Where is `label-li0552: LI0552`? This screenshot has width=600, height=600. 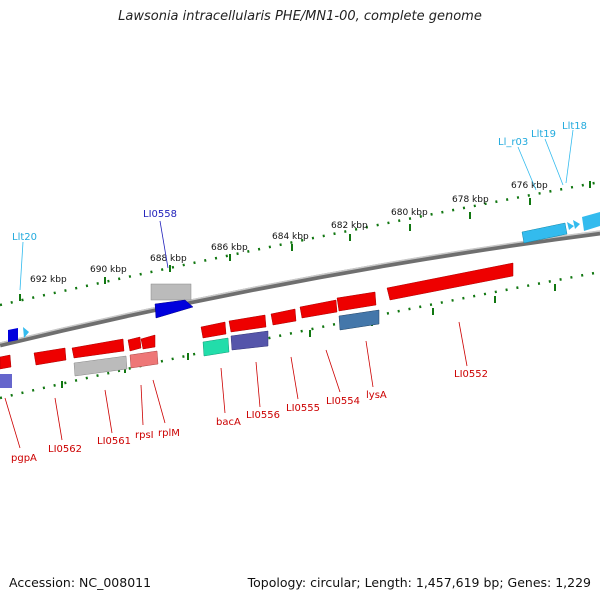
label-li0552: LI0552 is located at coordinates (471, 374).